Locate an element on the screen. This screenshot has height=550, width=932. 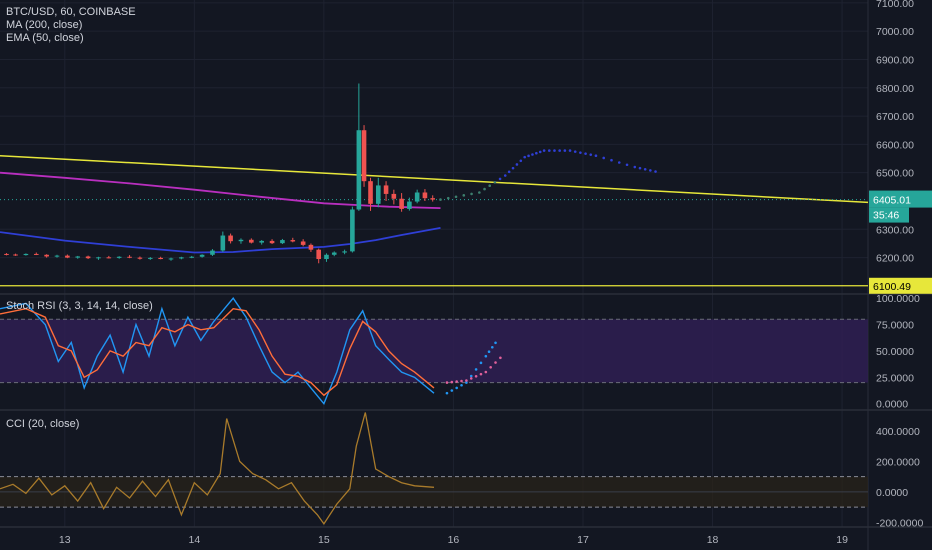
x-tick-label: 16 is located at coordinates (454, 540).